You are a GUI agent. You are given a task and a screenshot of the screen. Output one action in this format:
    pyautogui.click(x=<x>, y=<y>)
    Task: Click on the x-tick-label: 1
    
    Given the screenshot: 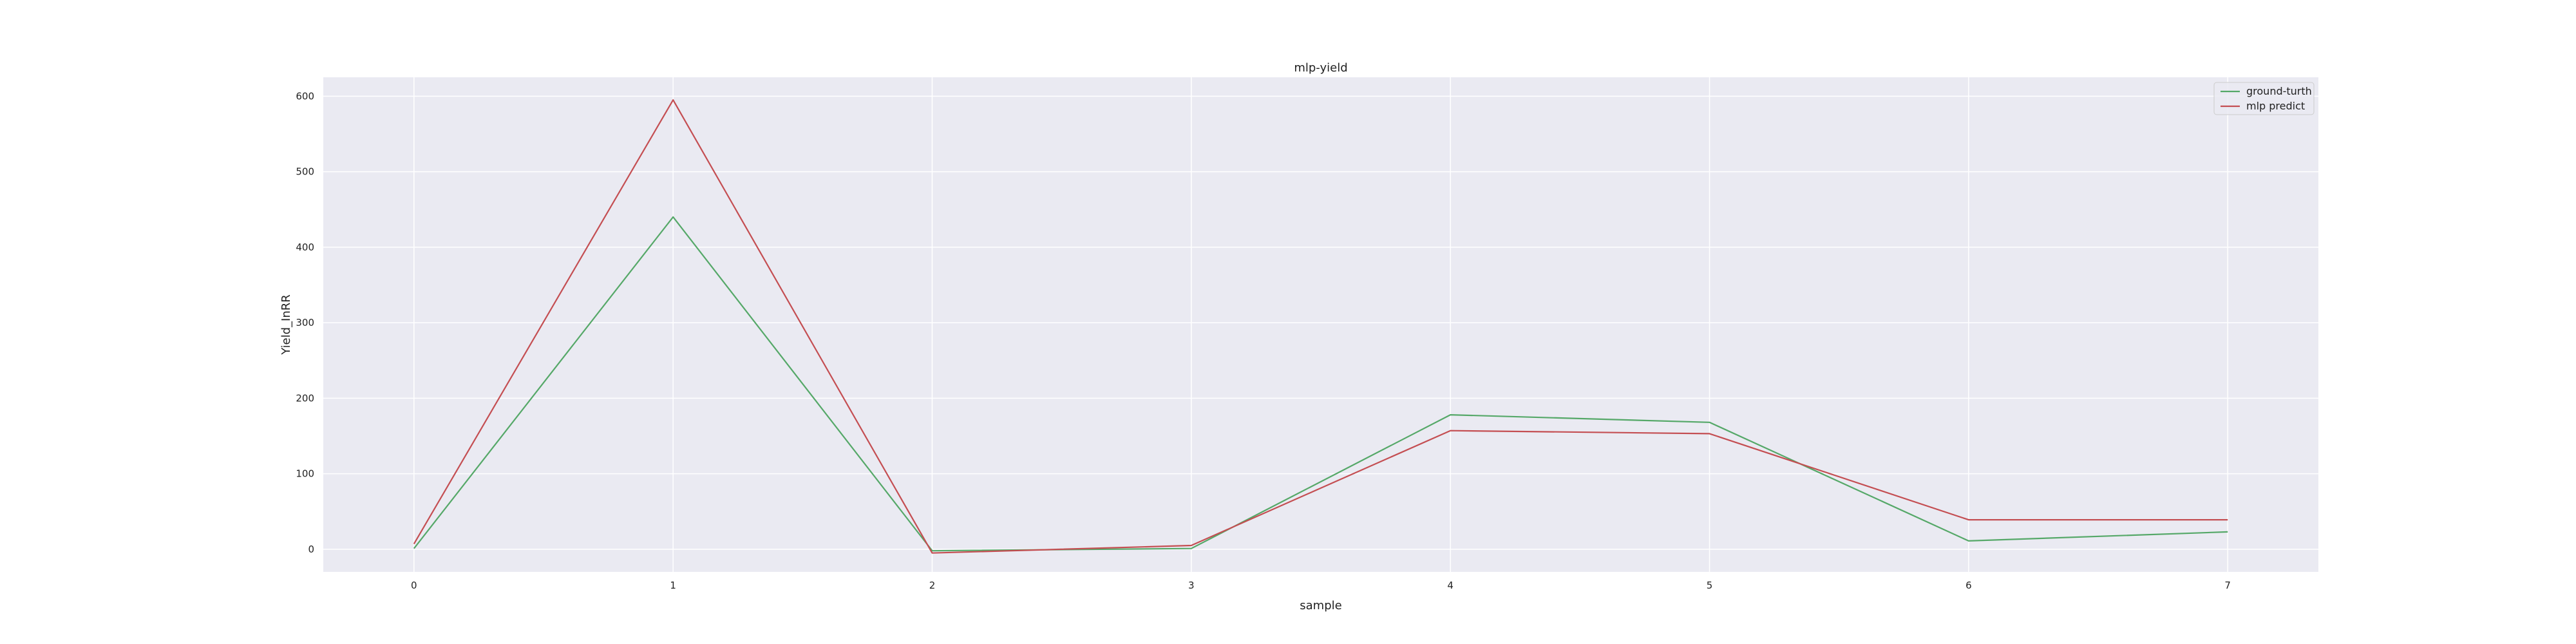 What is the action you would take?
    pyautogui.click(x=673, y=586)
    